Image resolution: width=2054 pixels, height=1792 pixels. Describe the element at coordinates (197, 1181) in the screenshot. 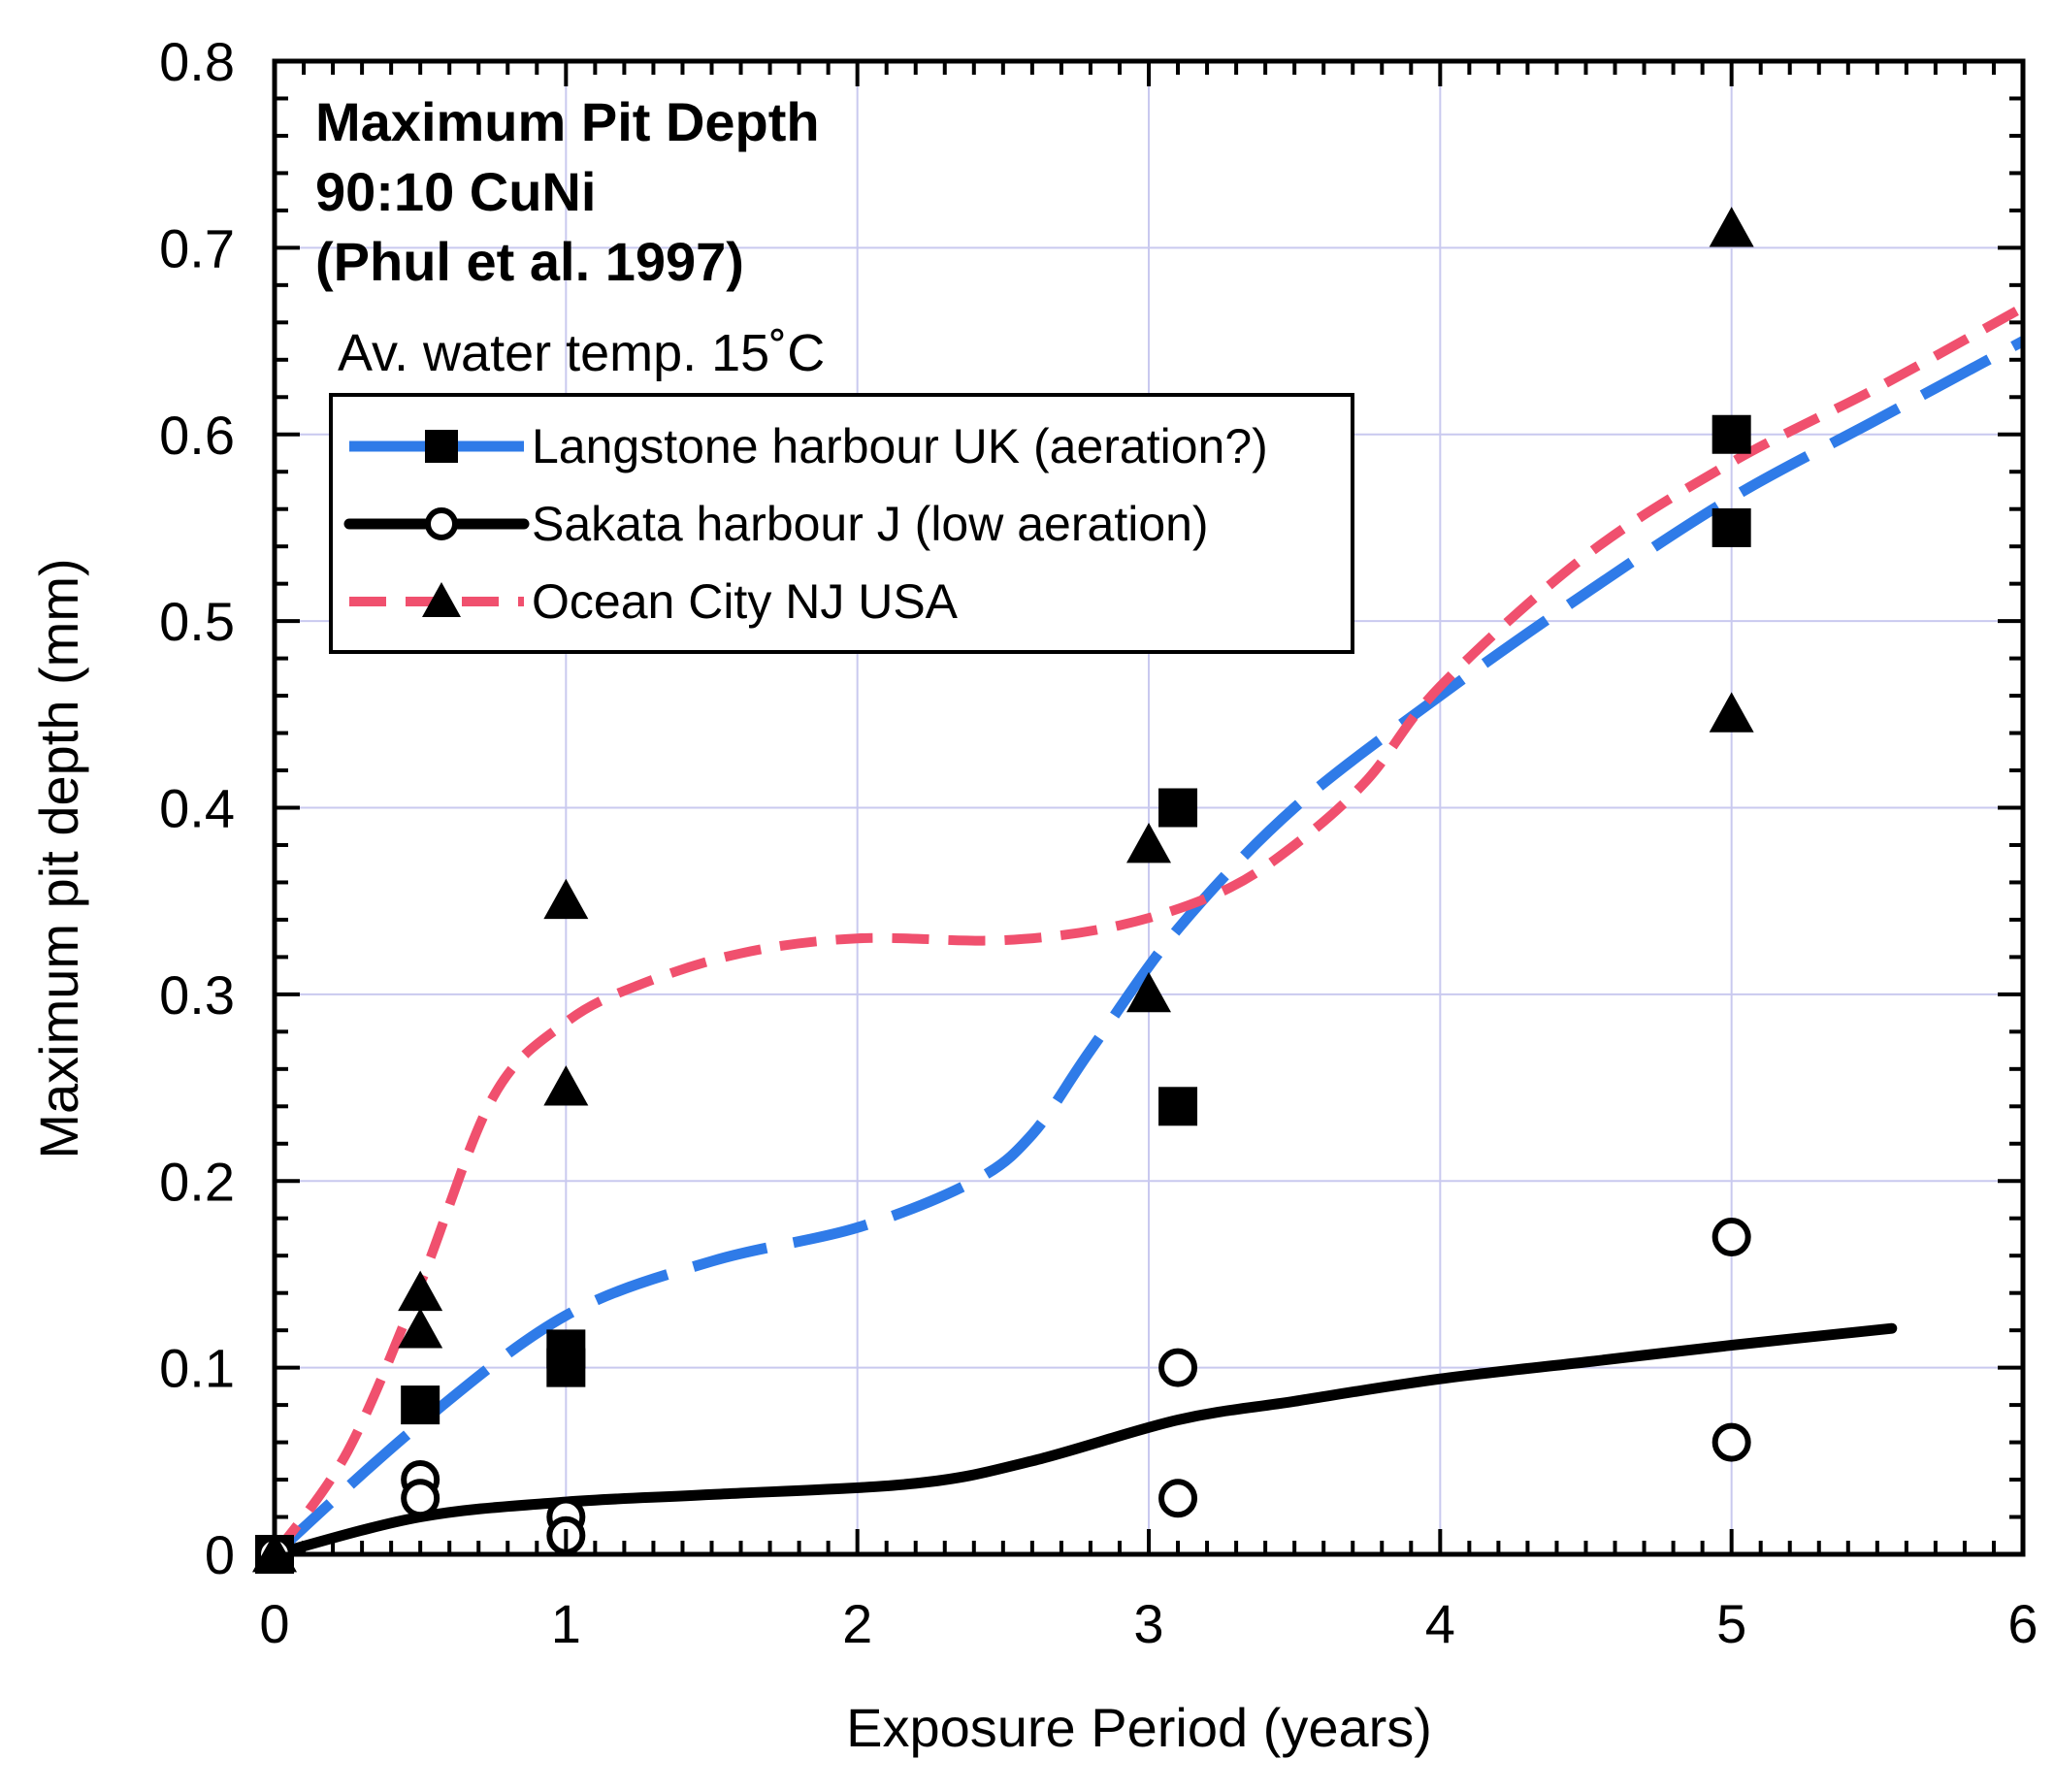

I see `y-tick-label: 0.2` at that location.